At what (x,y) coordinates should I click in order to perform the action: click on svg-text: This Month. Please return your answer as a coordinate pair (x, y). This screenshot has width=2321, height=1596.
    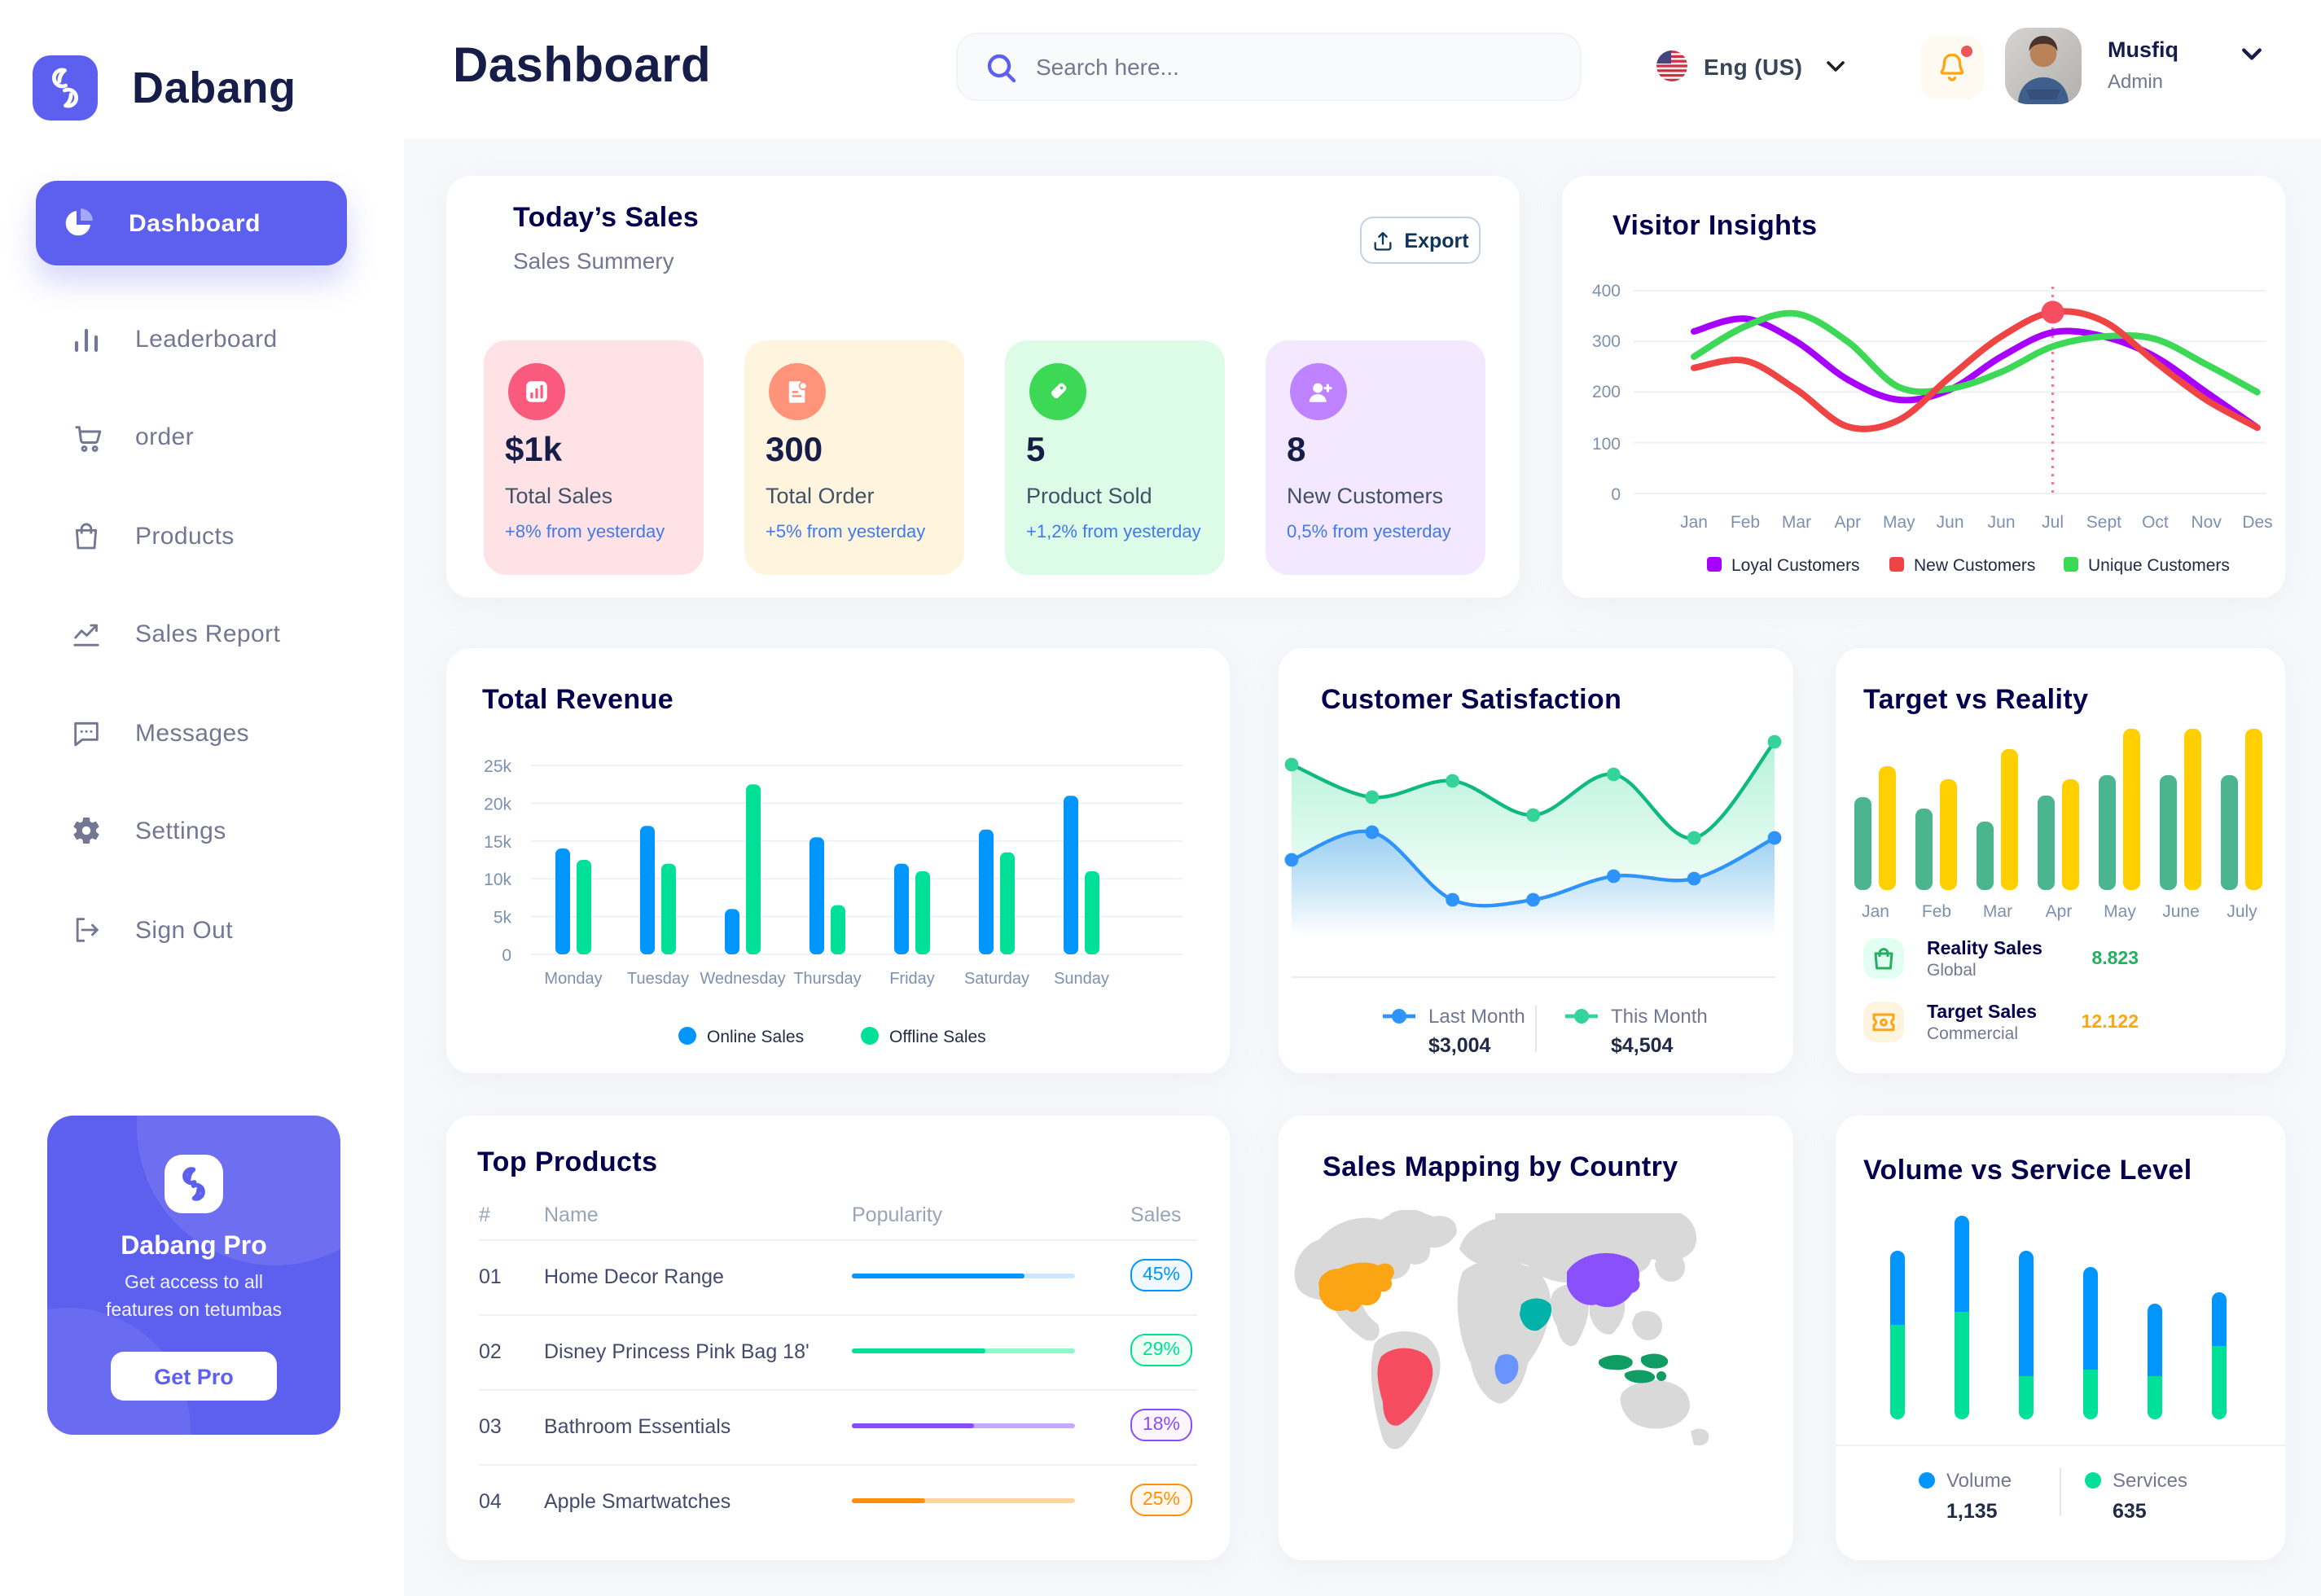
    Looking at the image, I should click on (1659, 1017).